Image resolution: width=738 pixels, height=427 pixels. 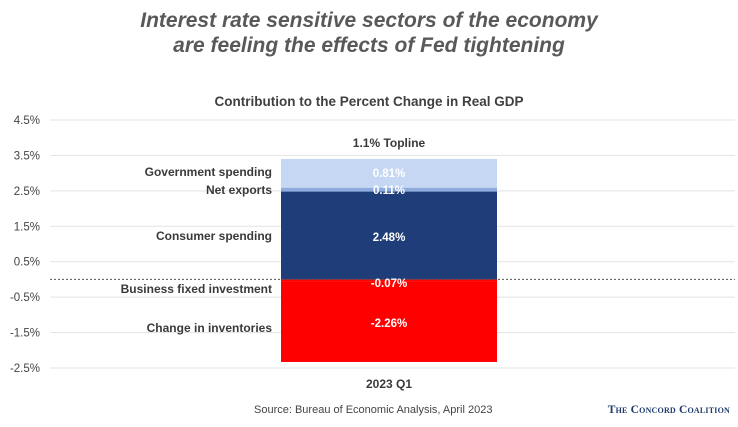 I want to click on data-label: 2.48%, so click(x=389, y=238).